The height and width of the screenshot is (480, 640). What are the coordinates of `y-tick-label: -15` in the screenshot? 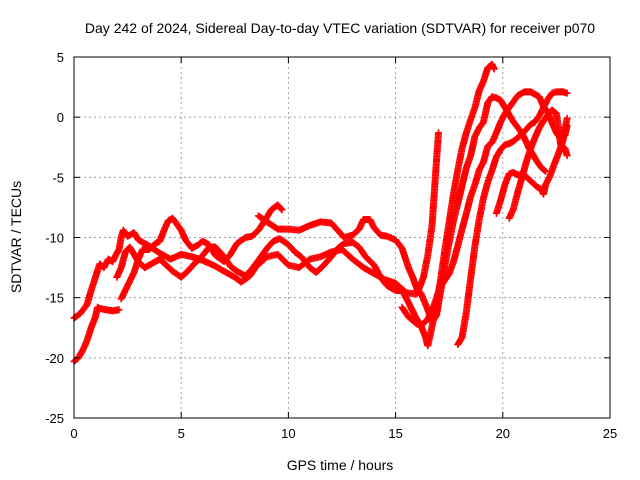 It's located at (54, 298).